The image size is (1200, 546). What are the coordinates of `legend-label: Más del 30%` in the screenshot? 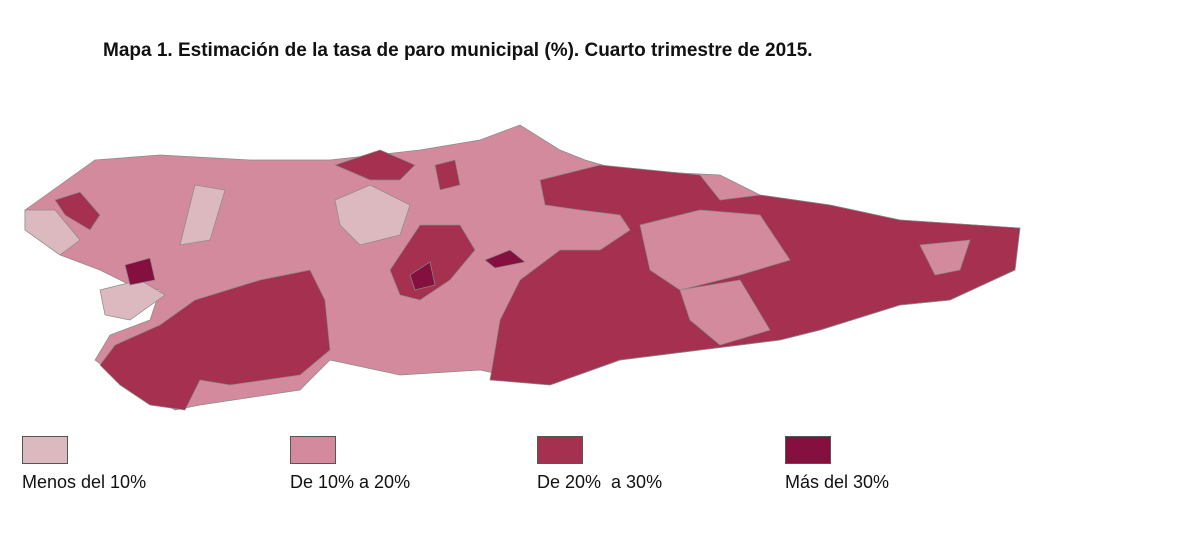 It's located at (837, 482).